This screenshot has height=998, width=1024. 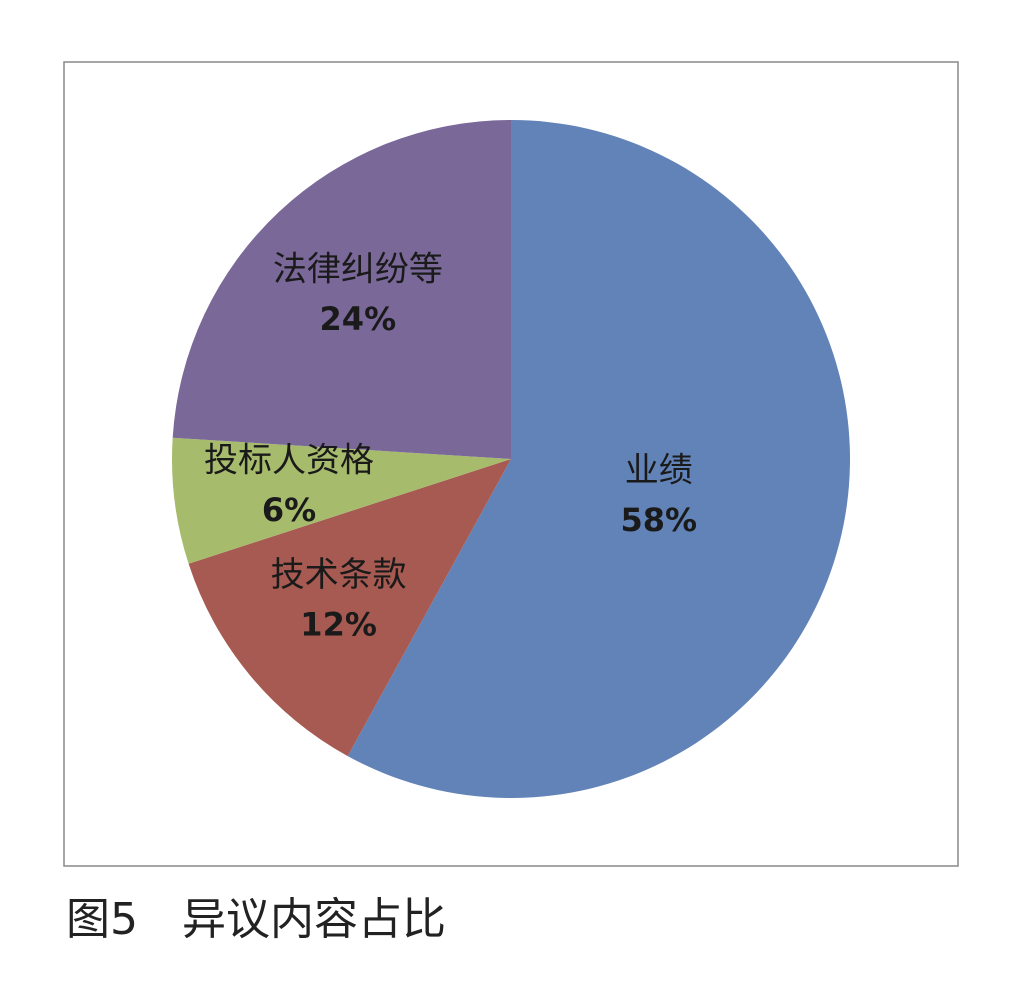 I want to click on slice-label: 技术条款, so click(x=339, y=575).